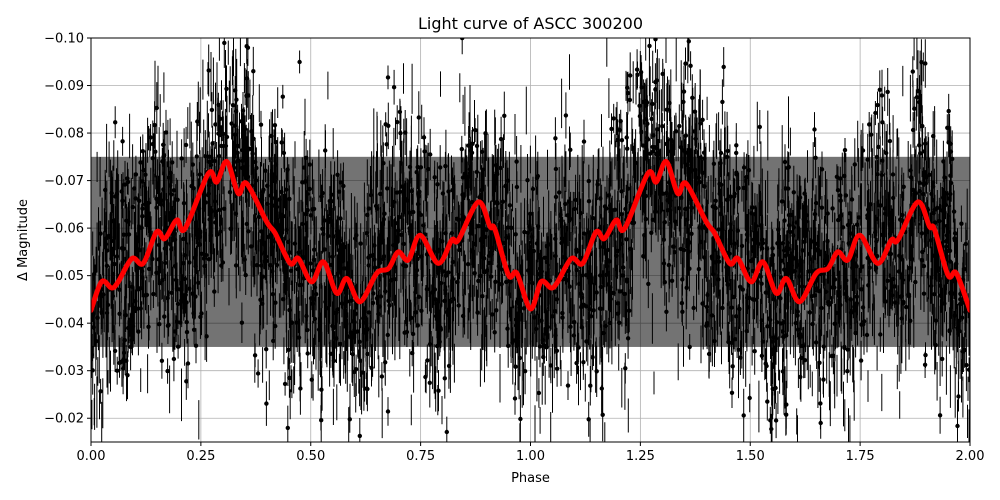 The height and width of the screenshot is (500, 1000). I want to click on x-tick-label: 1.00, so click(530, 456).